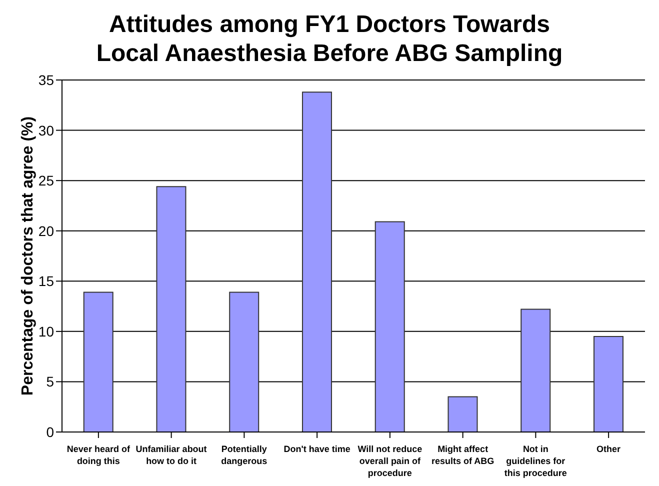 This screenshot has height=486, width=659. I want to click on y-tick-label: 0, so click(50, 432).